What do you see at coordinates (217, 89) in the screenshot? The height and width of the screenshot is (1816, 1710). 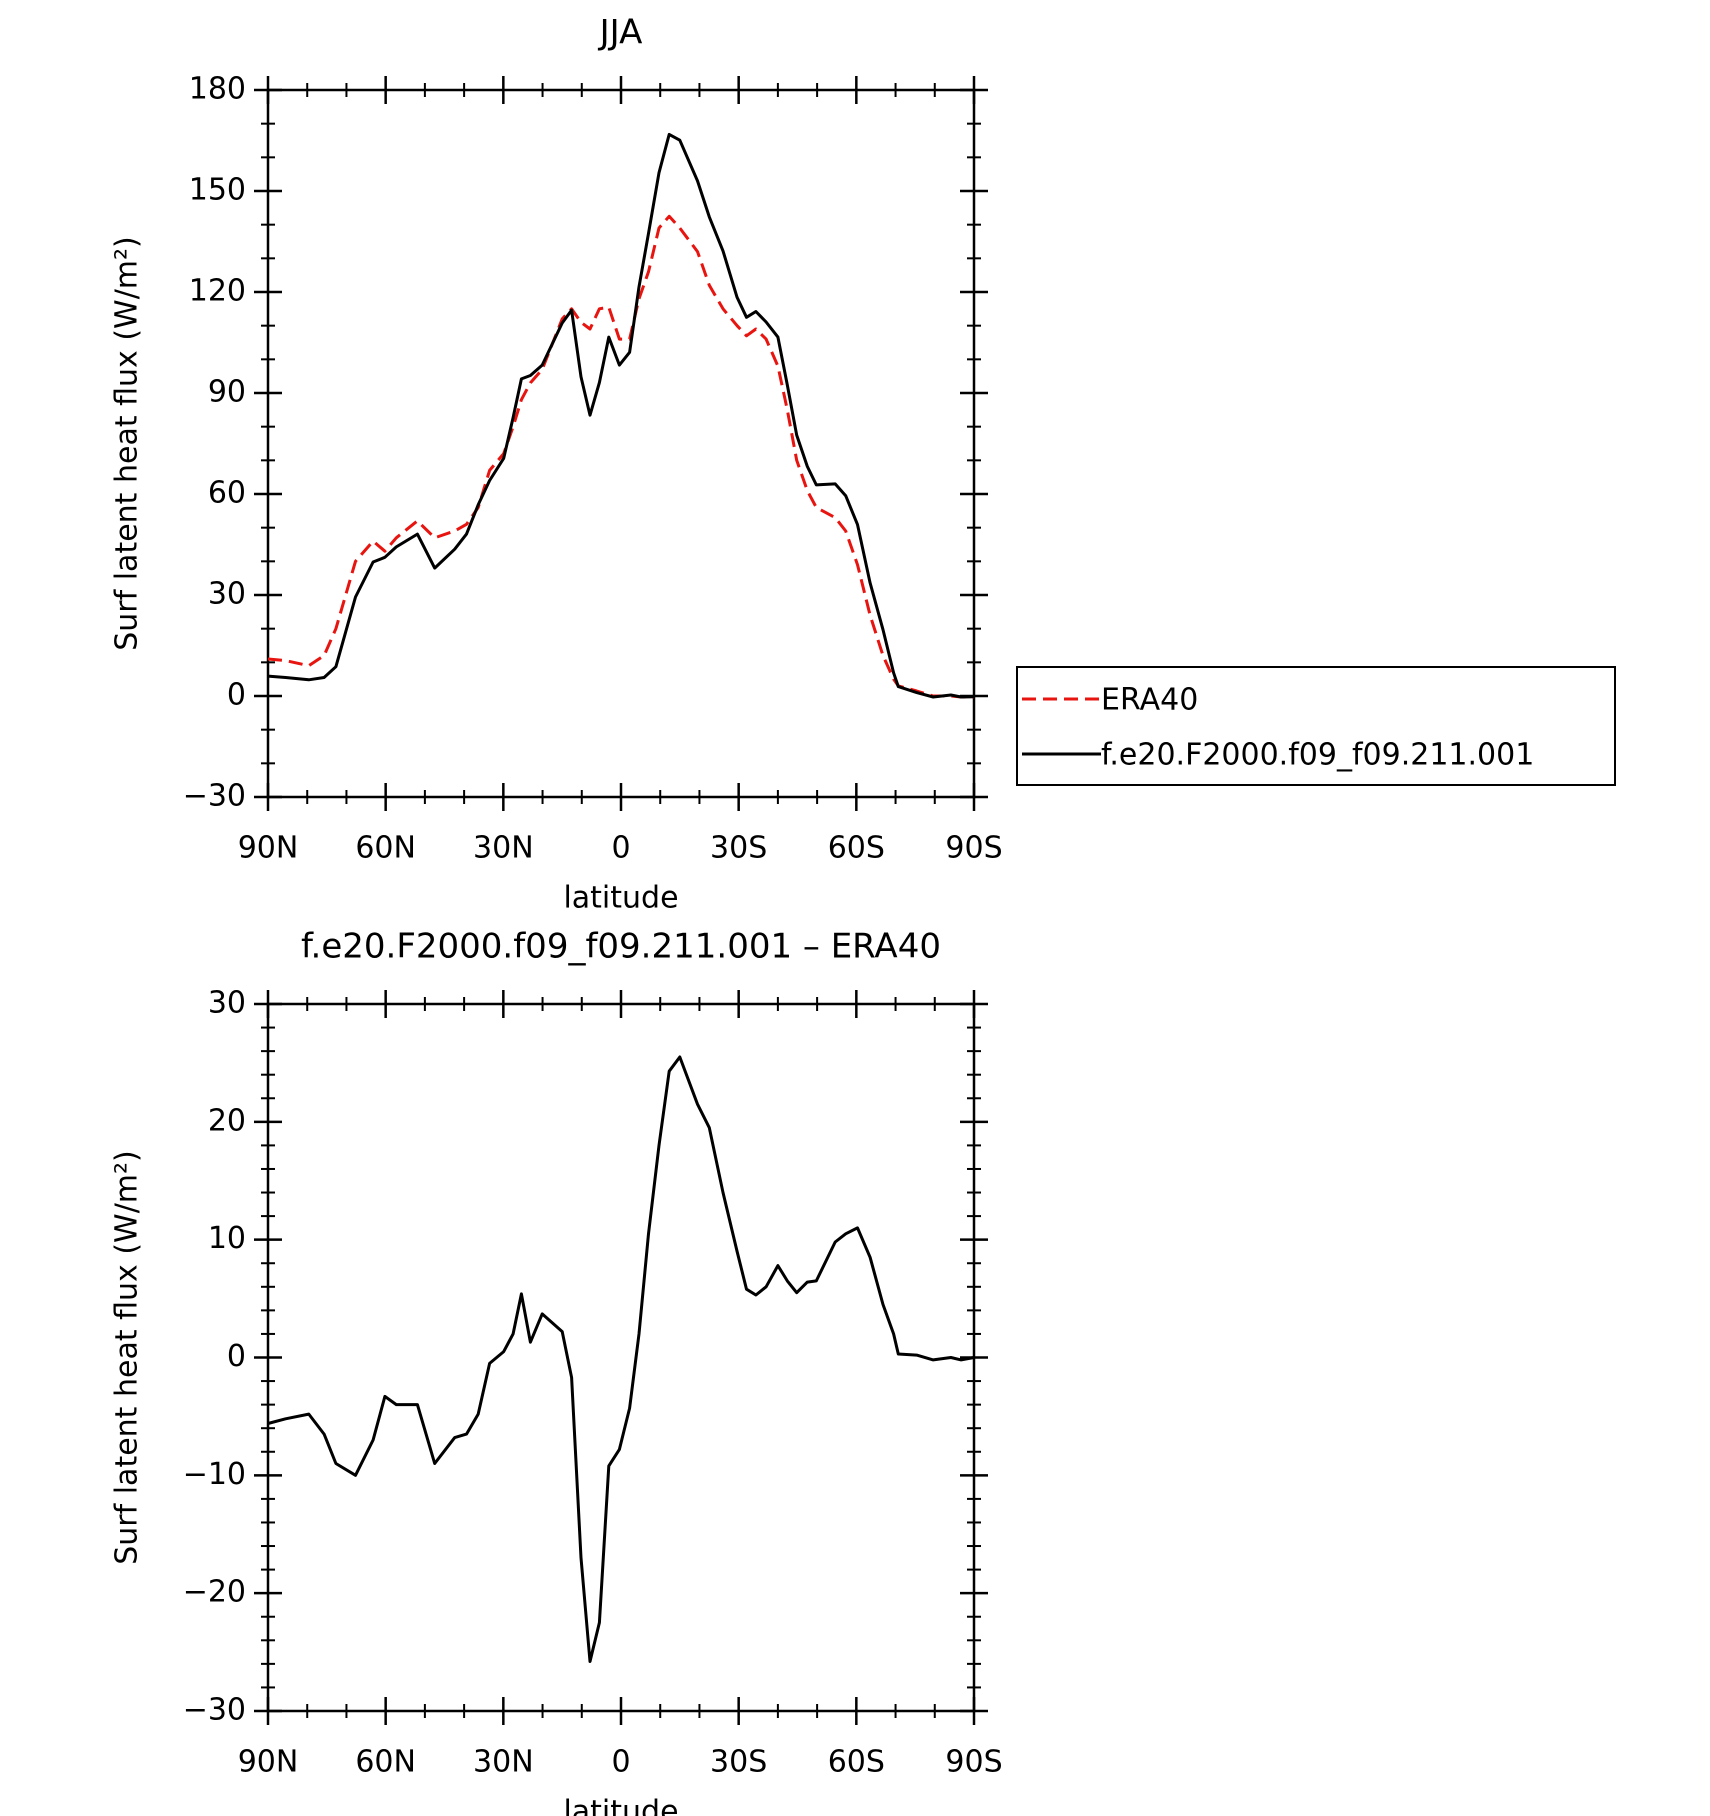 I see `y-tick-label: 180` at bounding box center [217, 89].